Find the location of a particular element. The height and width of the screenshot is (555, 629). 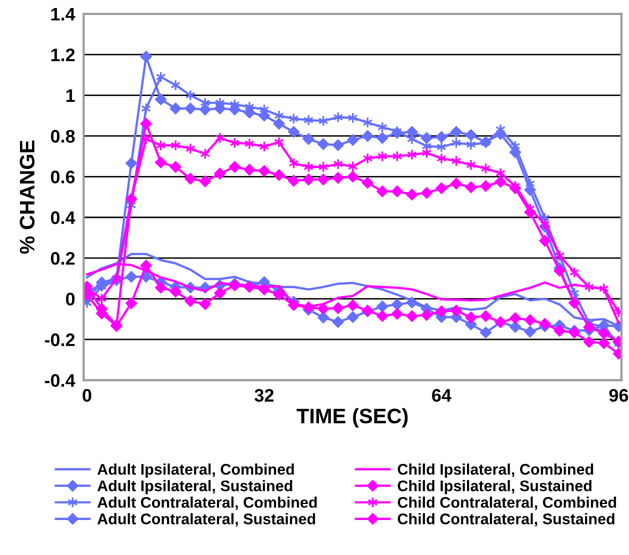

y-axis-title: % CHANGE is located at coordinates (27, 197).